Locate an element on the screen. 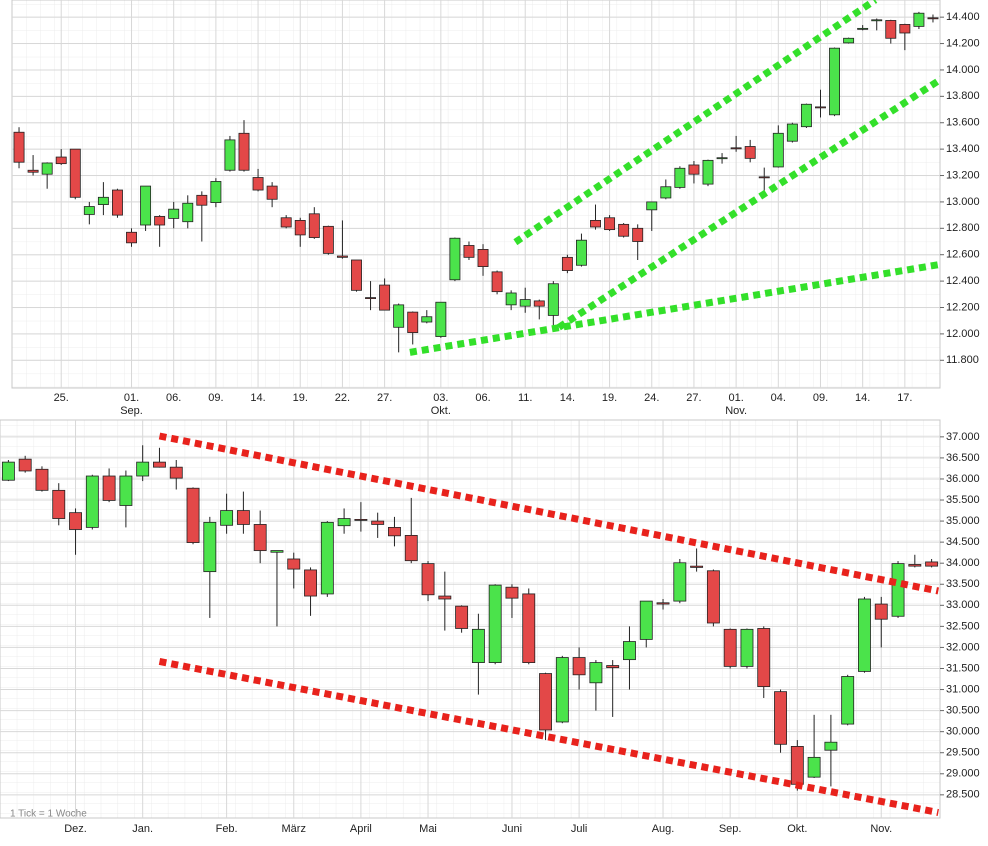 The width and height of the screenshot is (988, 846). x-tick-label: 27. is located at coordinates (384, 398).